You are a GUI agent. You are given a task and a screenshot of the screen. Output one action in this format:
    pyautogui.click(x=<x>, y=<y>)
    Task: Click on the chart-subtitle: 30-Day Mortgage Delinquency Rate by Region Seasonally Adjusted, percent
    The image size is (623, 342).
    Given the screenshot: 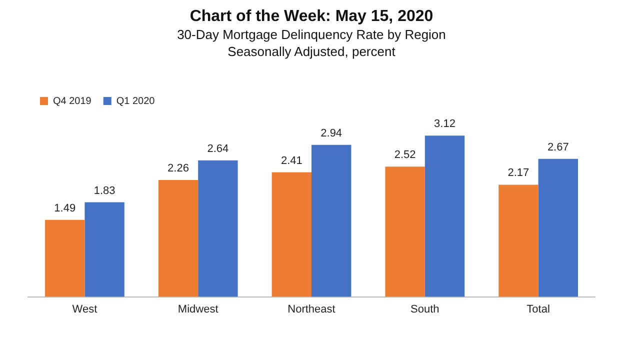 What is the action you would take?
    pyautogui.click(x=311, y=43)
    